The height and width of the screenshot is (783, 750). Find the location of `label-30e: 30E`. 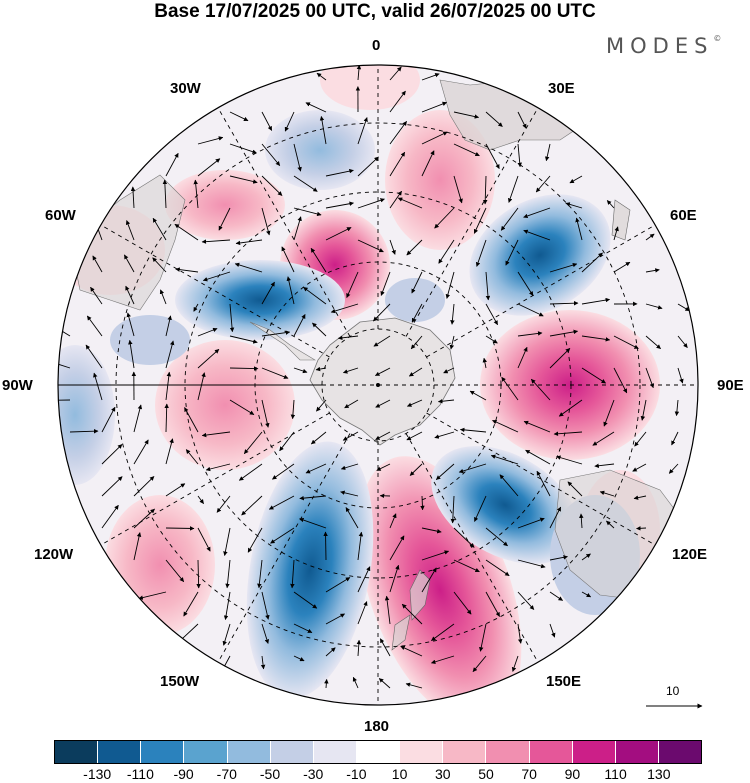

label-30e: 30E is located at coordinates (561, 88).